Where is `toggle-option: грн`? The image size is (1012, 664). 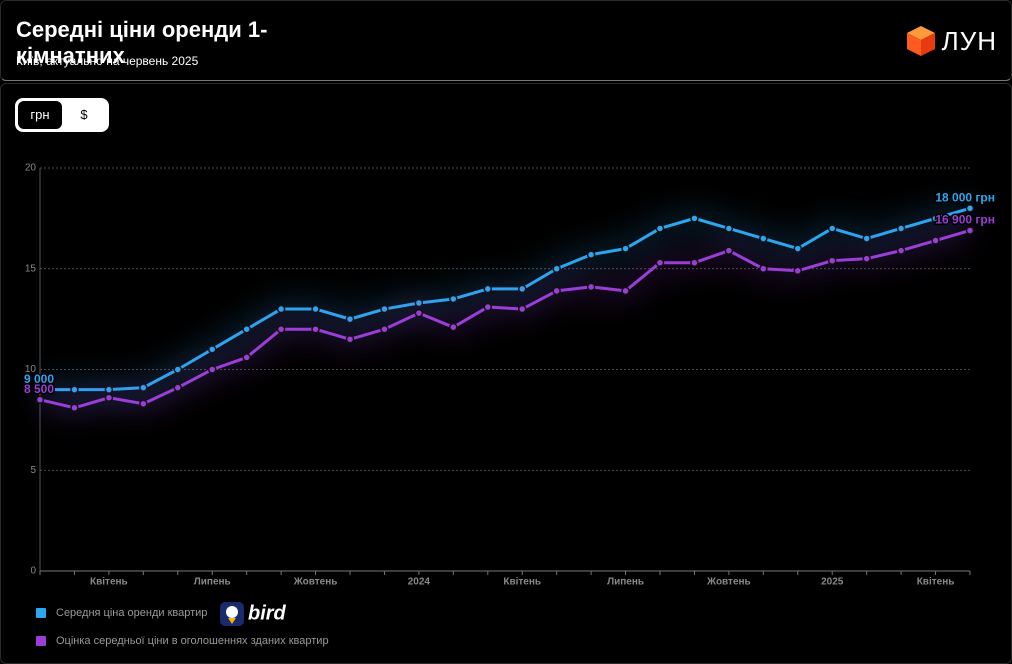
toggle-option: грн is located at coordinates (40, 115).